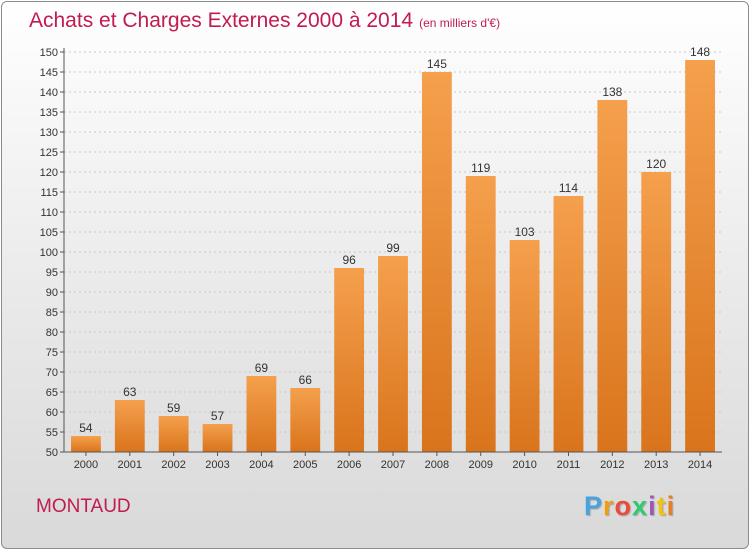  What do you see at coordinates (349, 260) in the screenshot?
I see `data-label: 96` at bounding box center [349, 260].